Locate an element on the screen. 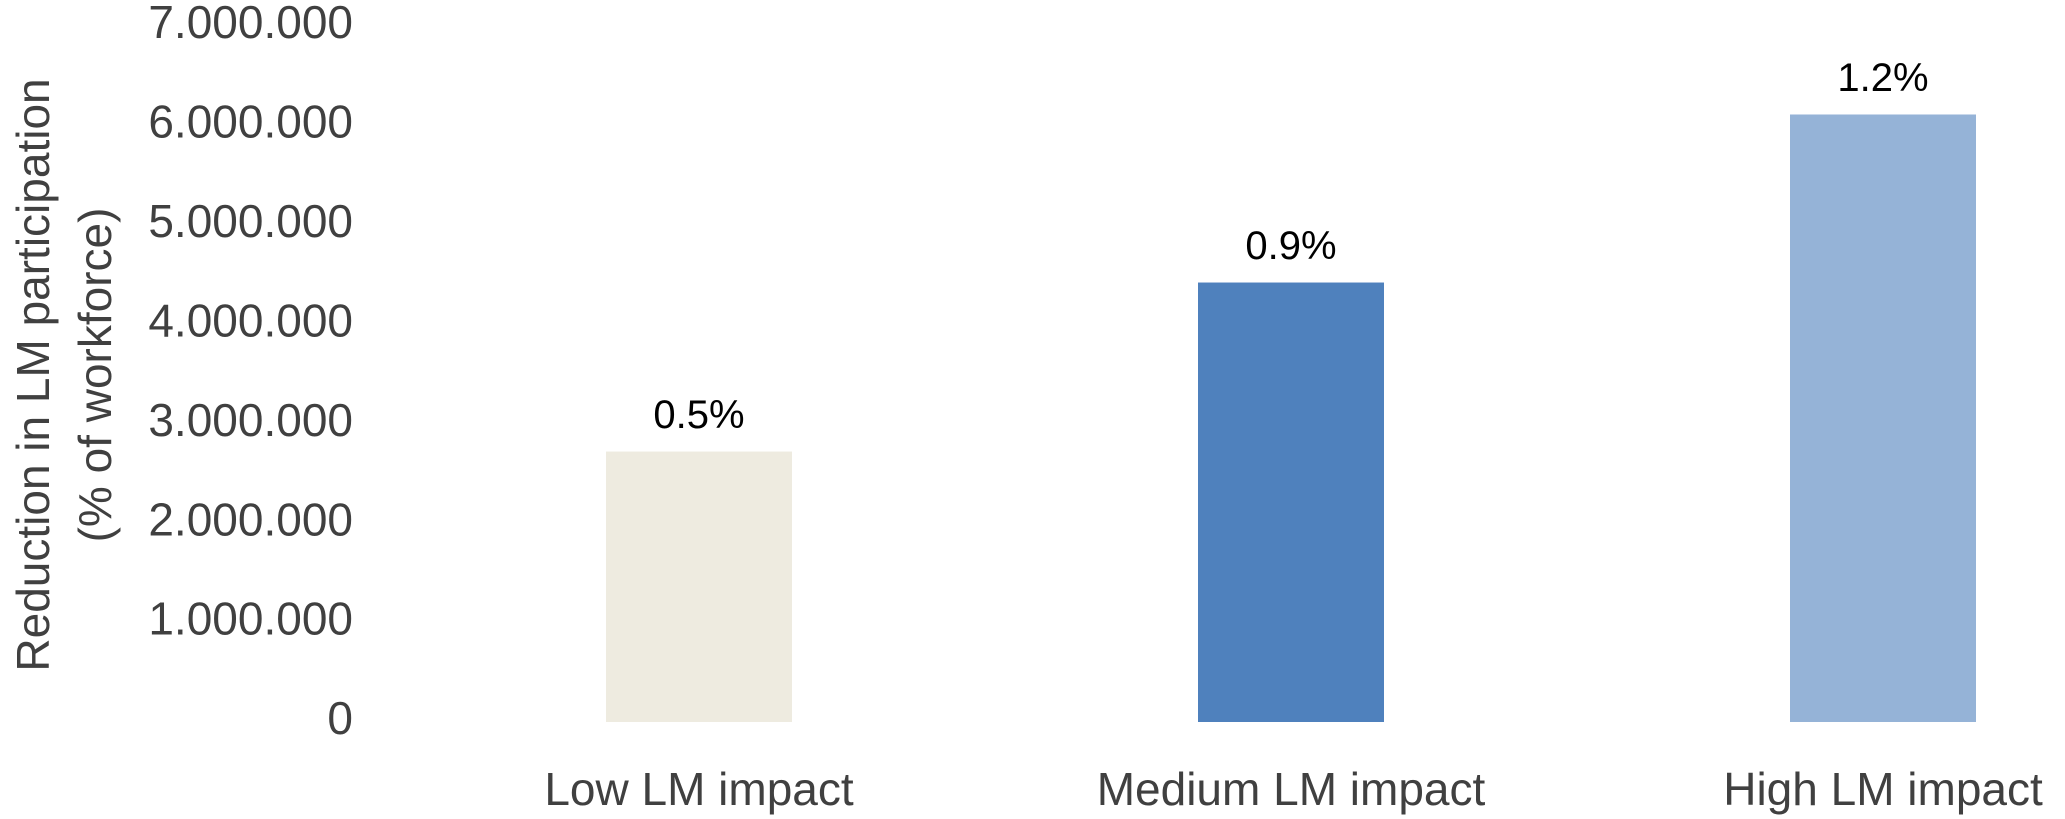 This screenshot has width=2065, height=819. data-label: 0.5% is located at coordinates (698, 415).